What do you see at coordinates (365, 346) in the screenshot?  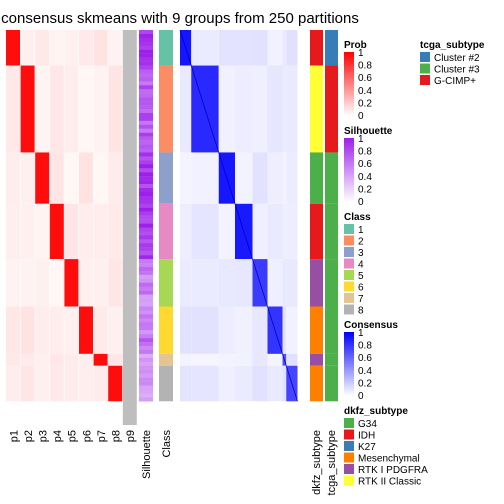 I see `consensus-legend-tick: 0.8` at bounding box center [365, 346].